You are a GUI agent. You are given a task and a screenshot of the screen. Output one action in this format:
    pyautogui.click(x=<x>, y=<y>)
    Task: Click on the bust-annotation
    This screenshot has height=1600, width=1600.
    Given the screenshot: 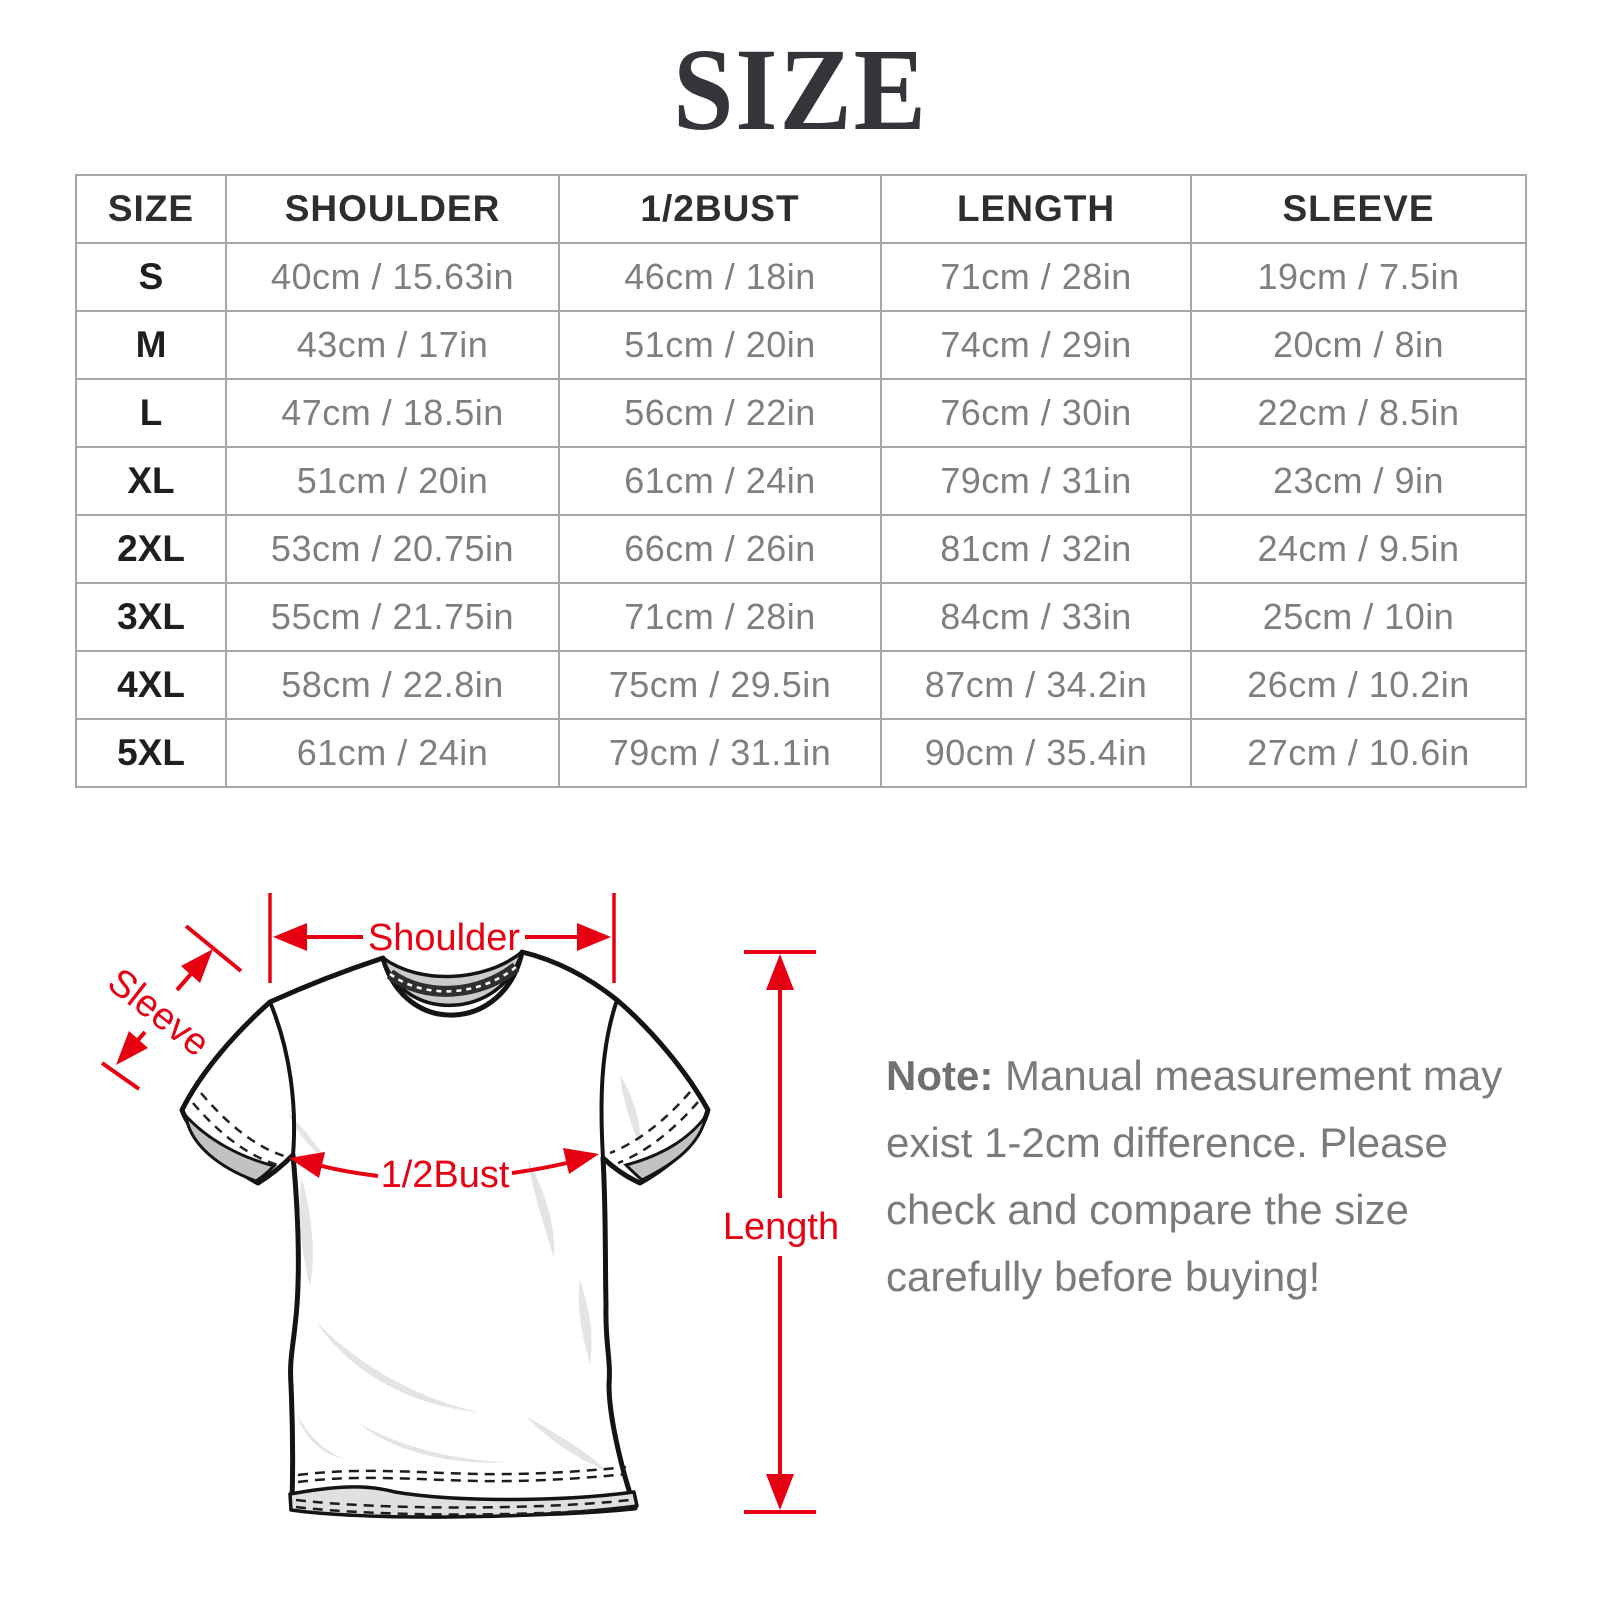 What is the action you would take?
    pyautogui.click(x=444, y=1163)
    